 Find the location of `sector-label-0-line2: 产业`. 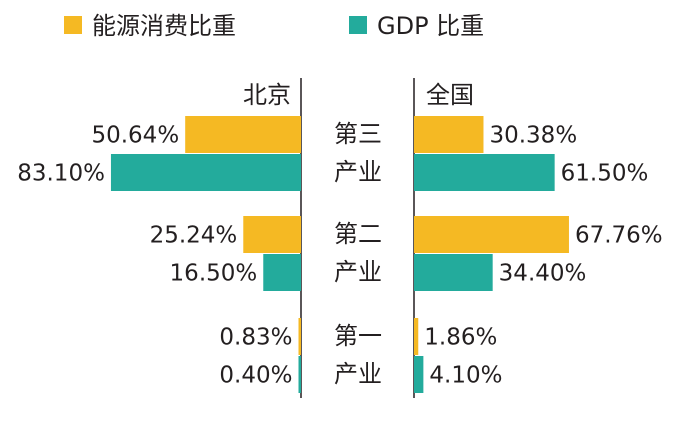

sector-label-0-line2: 产业 is located at coordinates (358, 172).